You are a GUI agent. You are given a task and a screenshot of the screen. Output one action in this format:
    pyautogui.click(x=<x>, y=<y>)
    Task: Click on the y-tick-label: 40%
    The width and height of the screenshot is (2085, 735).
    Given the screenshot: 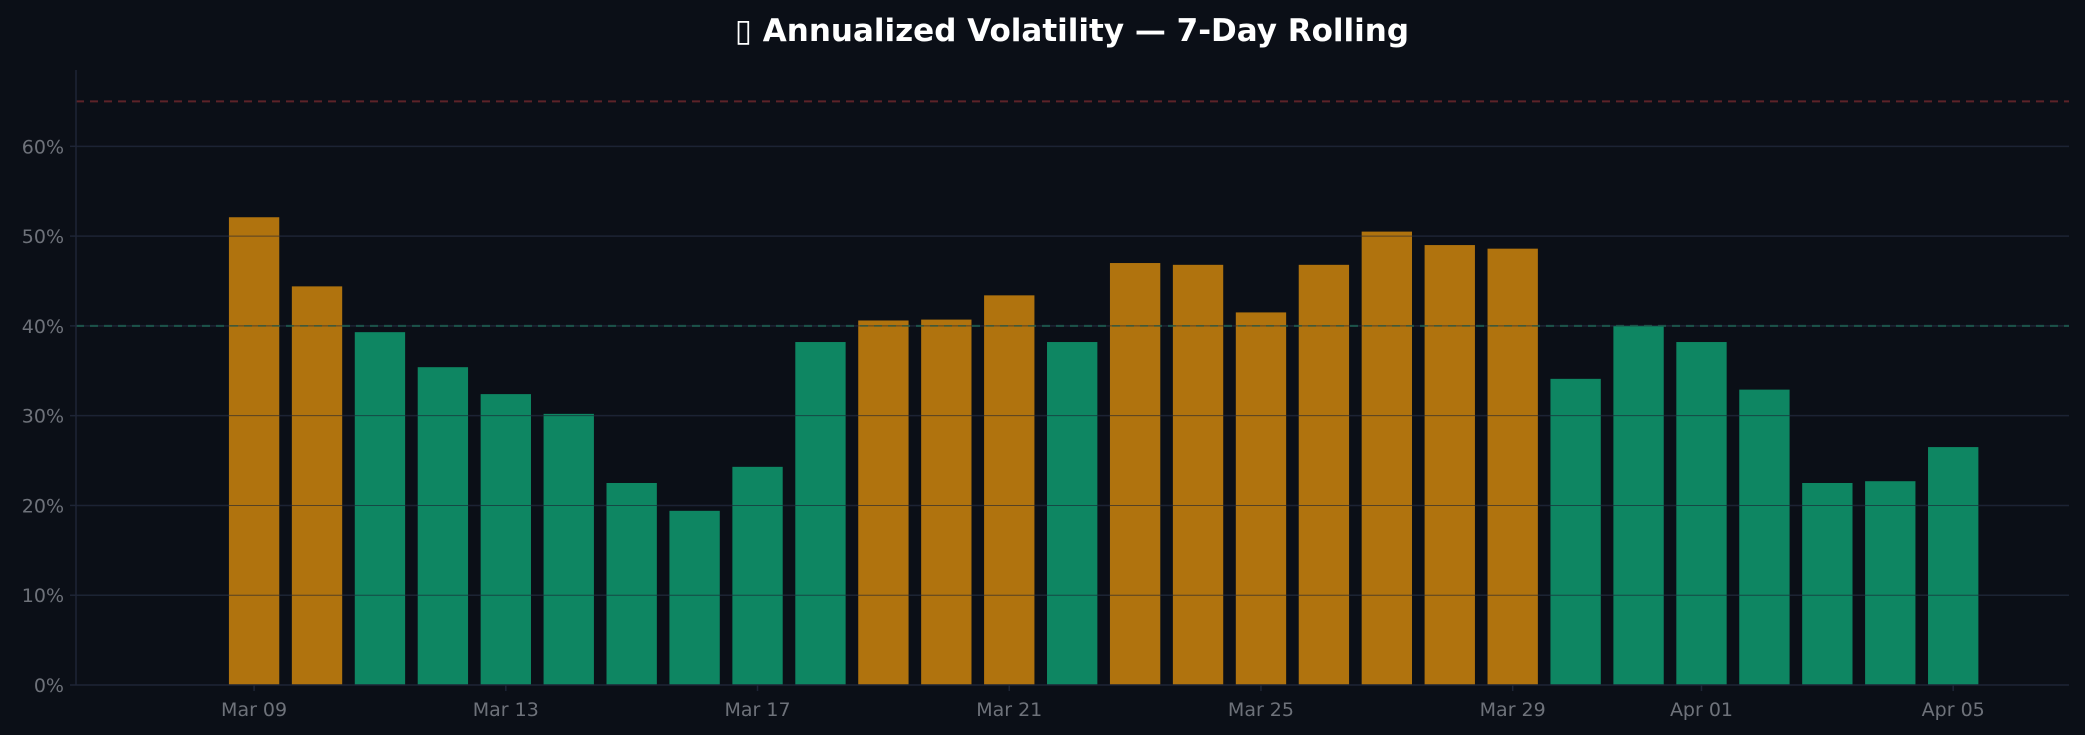 What is the action you would take?
    pyautogui.click(x=43, y=327)
    